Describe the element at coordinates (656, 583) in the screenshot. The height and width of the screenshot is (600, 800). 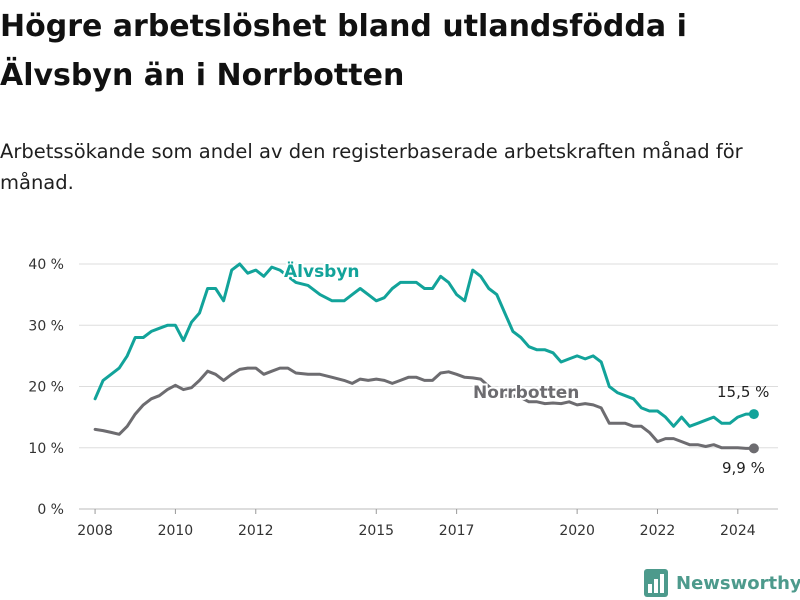
I see `newsworthy-icon` at that location.